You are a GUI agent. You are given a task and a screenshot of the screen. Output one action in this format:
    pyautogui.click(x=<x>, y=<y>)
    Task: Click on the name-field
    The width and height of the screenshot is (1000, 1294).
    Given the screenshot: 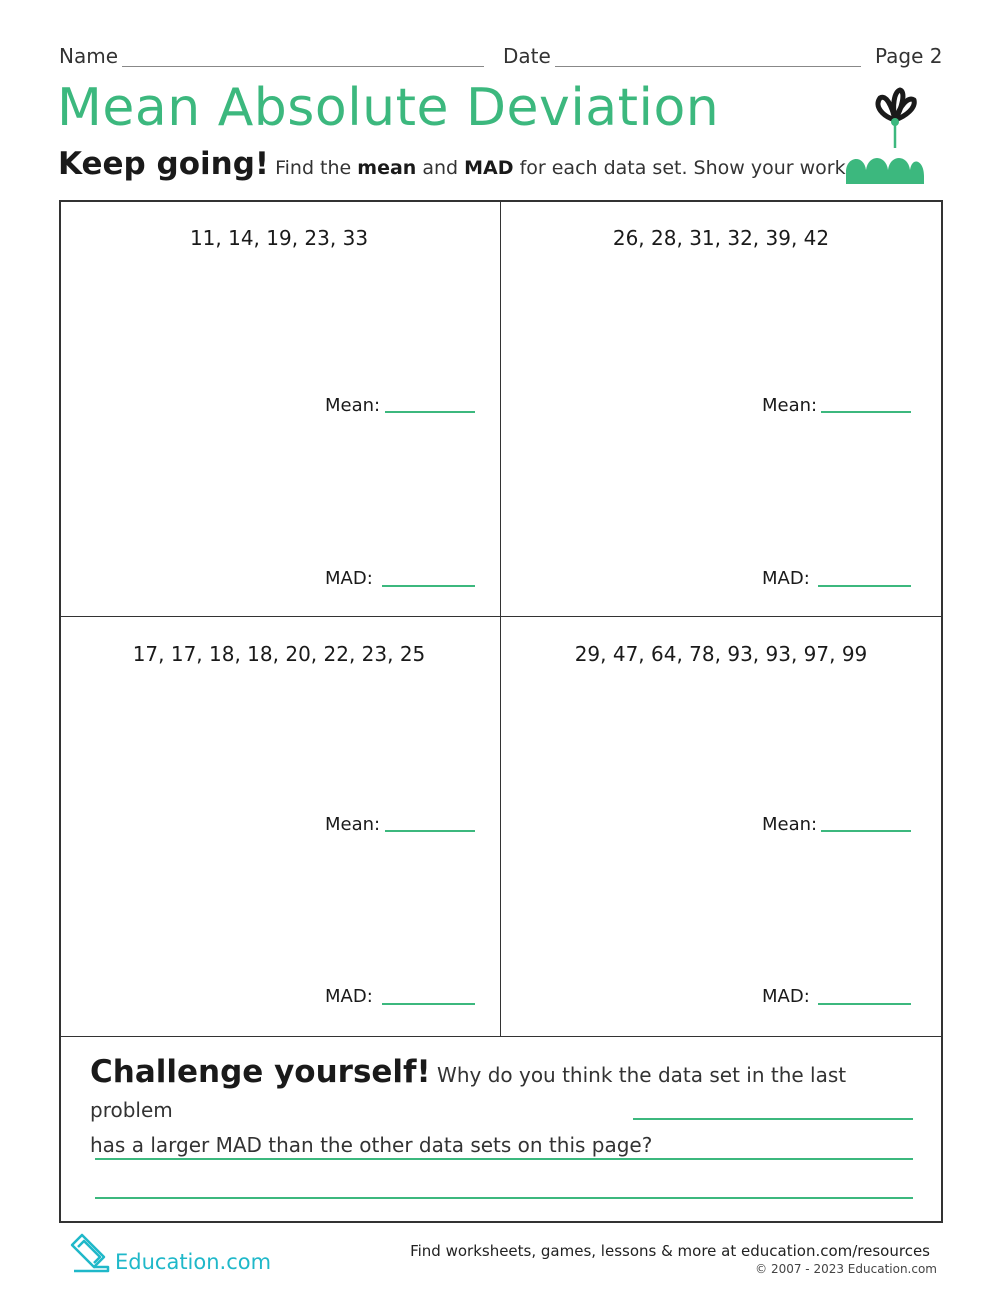 What is the action you would take?
    pyautogui.click(x=303, y=66)
    